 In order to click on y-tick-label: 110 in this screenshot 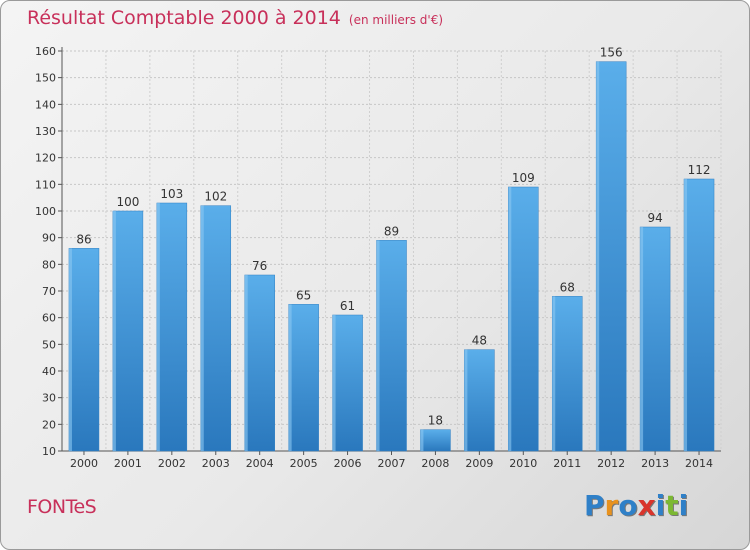, I will do `click(45, 184)`.